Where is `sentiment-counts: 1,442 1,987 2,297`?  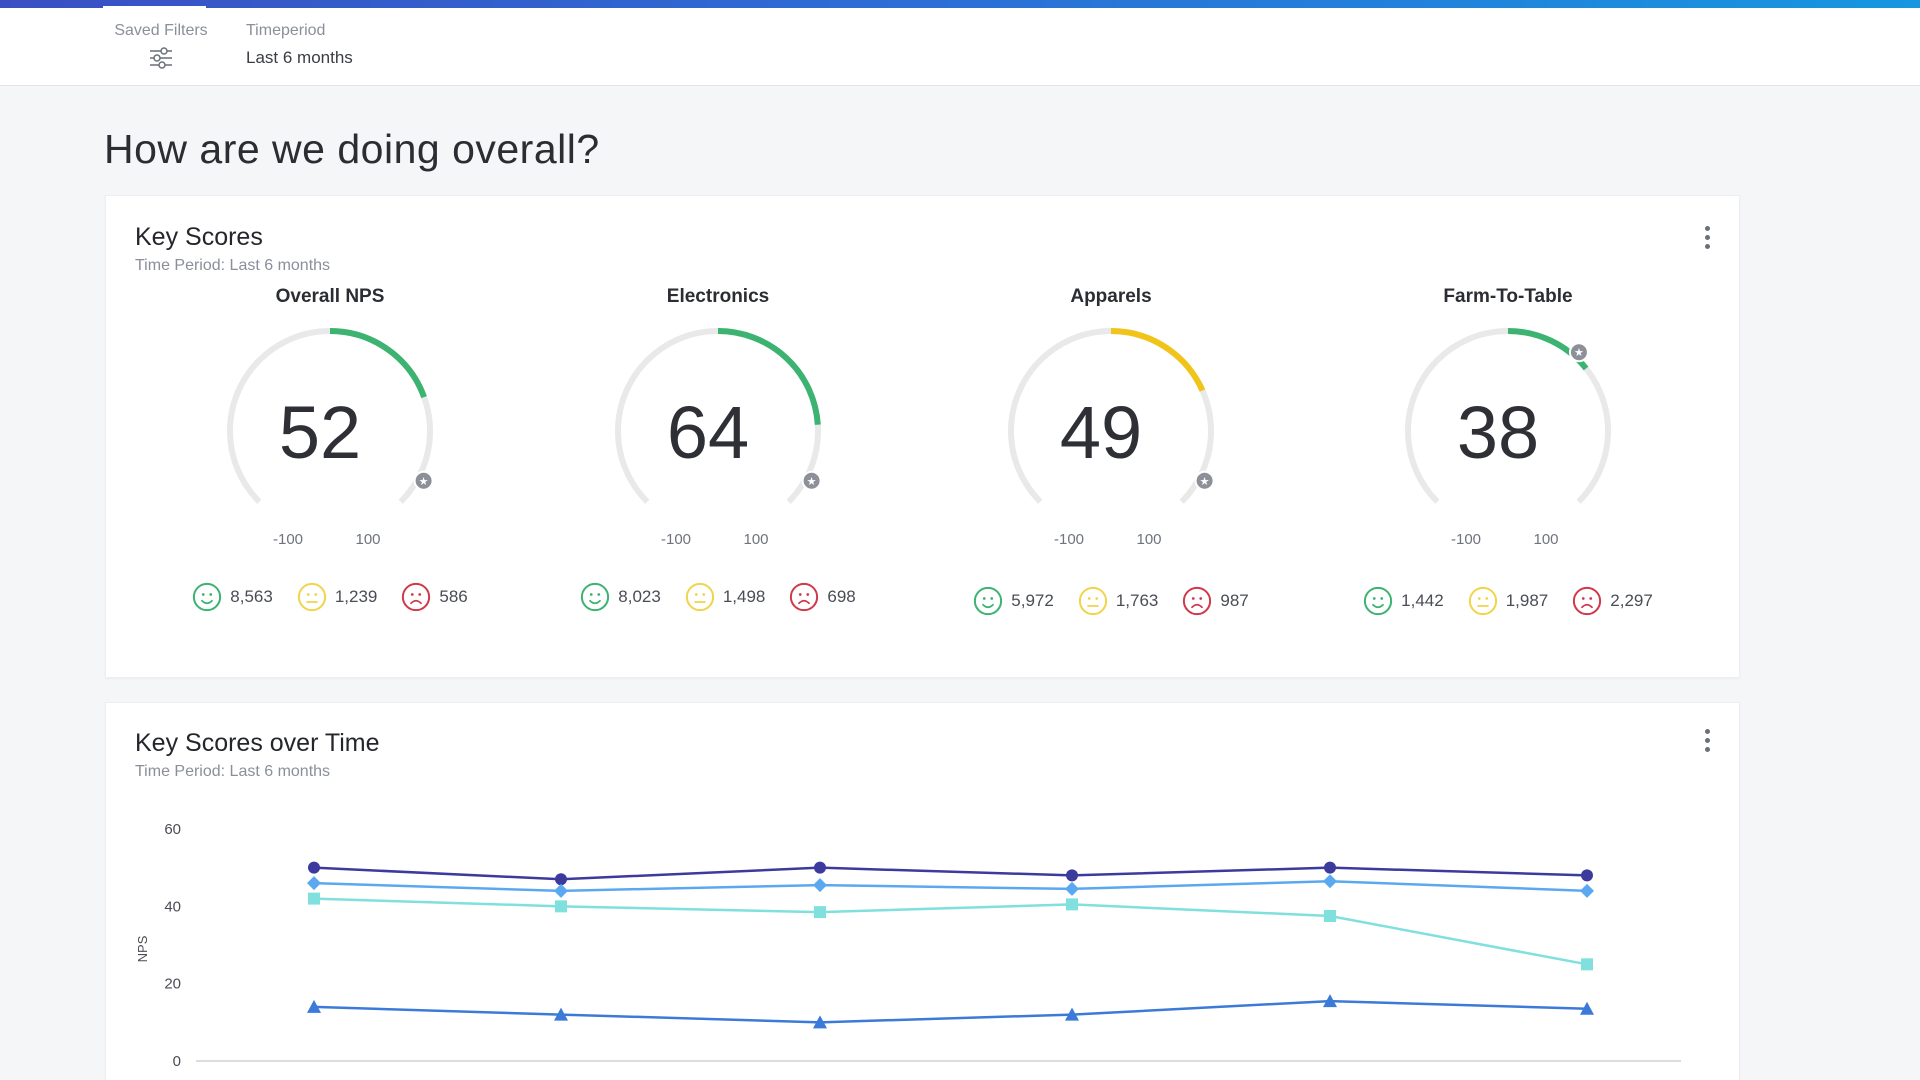
sentiment-counts: 1,442 1,987 2,297 is located at coordinates (1508, 601).